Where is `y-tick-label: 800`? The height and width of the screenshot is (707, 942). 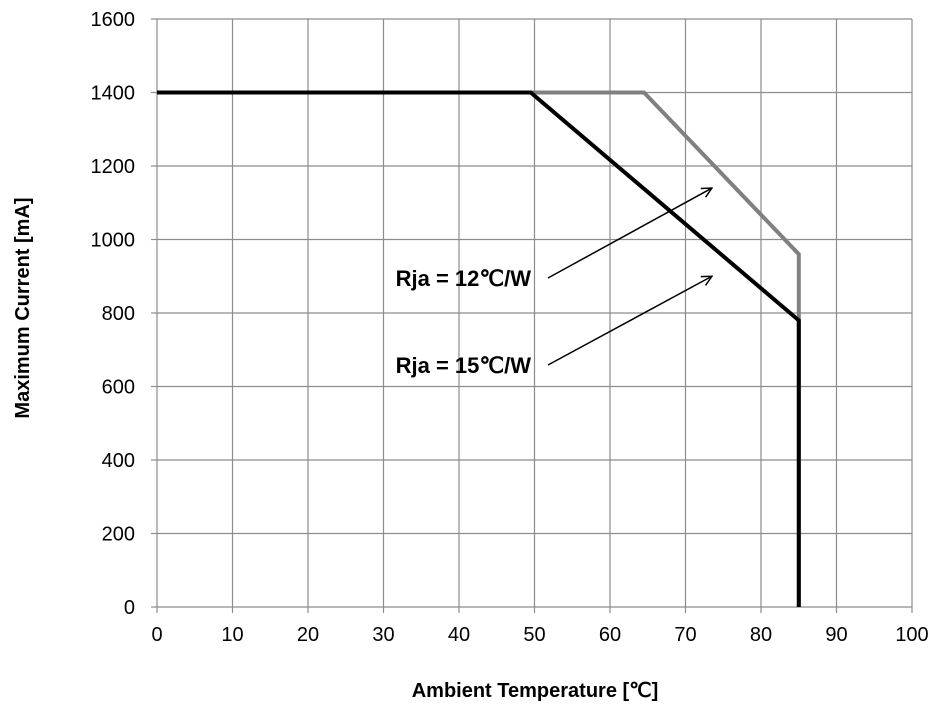 y-tick-label: 800 is located at coordinates (118, 314).